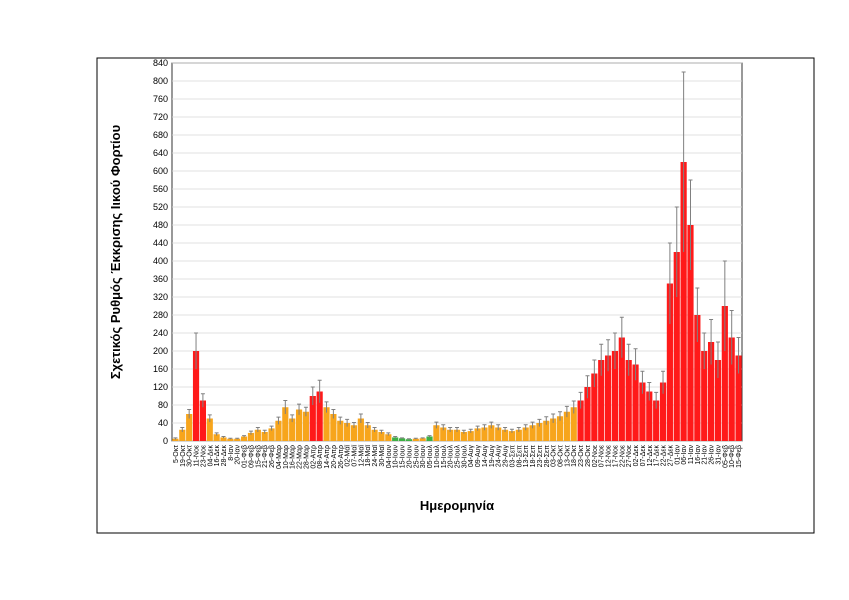 The image size is (849, 600). What do you see at coordinates (197, 456) in the screenshot?
I see `x-tick-label: 11-Νοε` at bounding box center [197, 456].